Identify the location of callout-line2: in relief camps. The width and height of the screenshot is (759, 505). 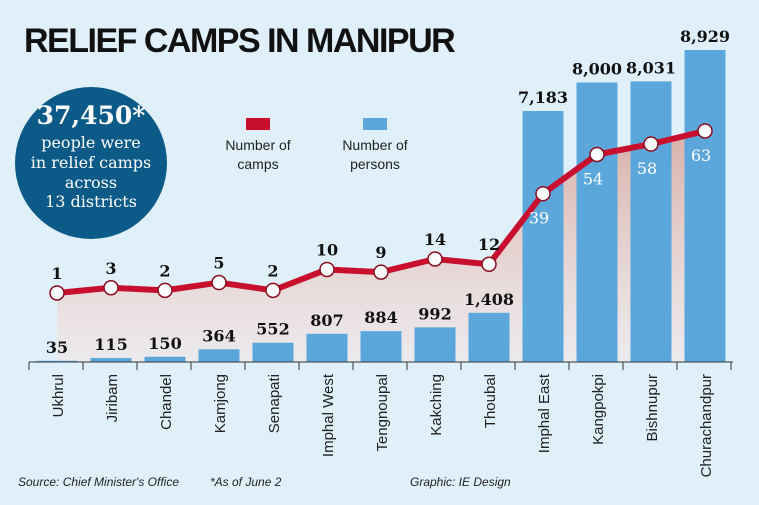
(91, 162).